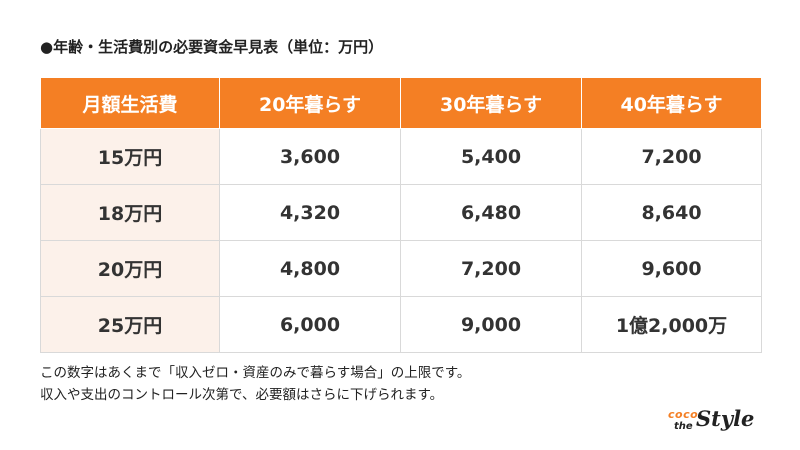 The image size is (800, 450). What do you see at coordinates (310, 103) in the screenshot?
I see `header-20-years: 20年暮らす` at bounding box center [310, 103].